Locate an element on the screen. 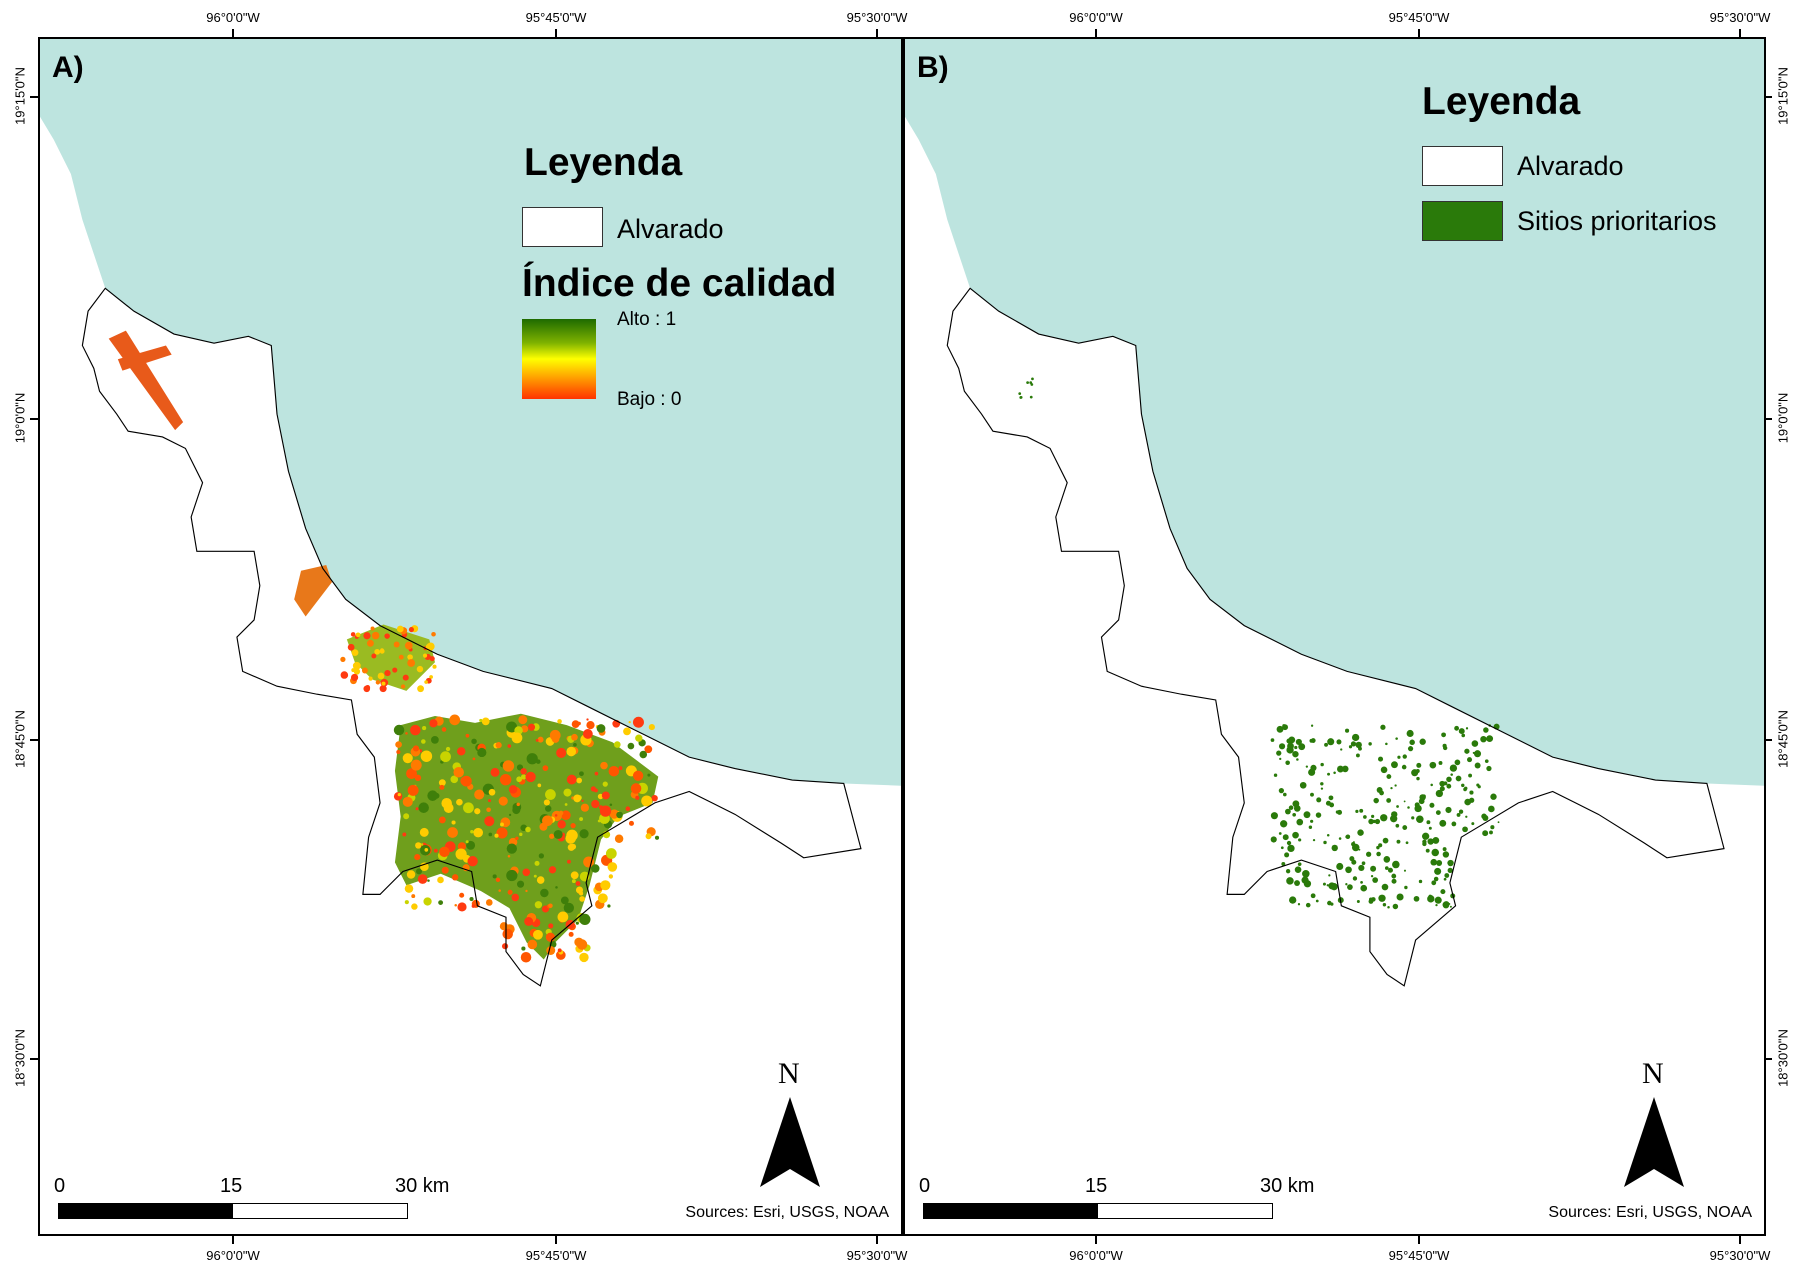 The width and height of the screenshot is (1800, 1272). legend-priority-swatch is located at coordinates (1462, 221).